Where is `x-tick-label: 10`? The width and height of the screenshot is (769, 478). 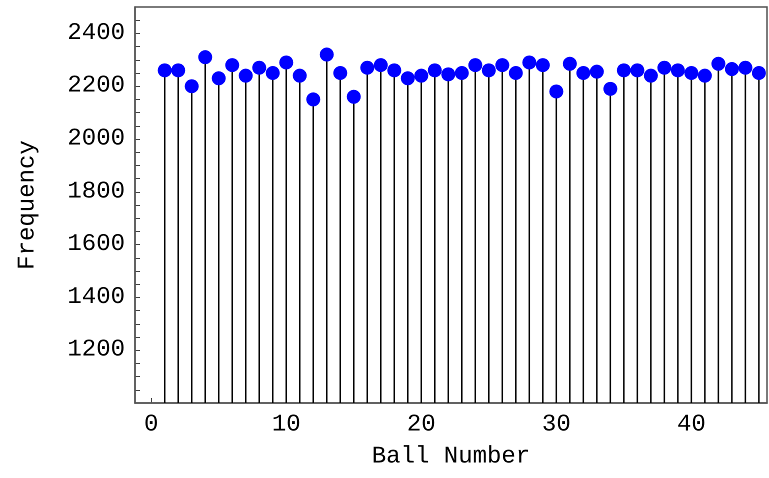
x-tick-label: 10 is located at coordinates (286, 425).